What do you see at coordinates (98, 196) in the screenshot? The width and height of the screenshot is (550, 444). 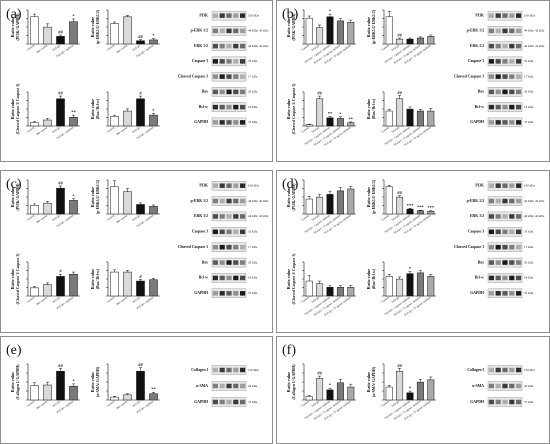 I see `y-axis-label-sub: (p-ERK1/2/ ERK1/2)` at bounding box center [98, 196].